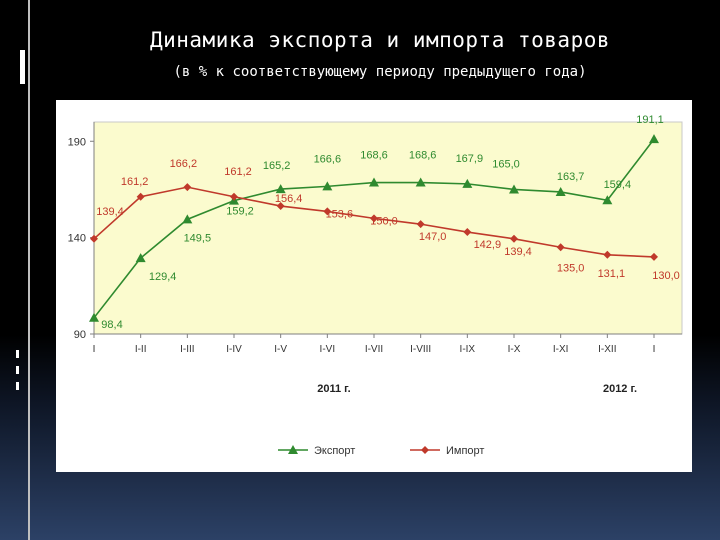 Image resolution: width=720 pixels, height=540 pixels. I want to click on x-tick-label: I-VII, so click(374, 349).